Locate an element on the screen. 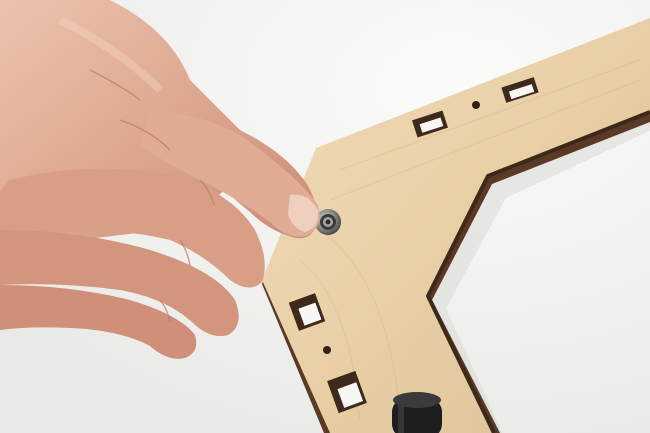 Image resolution: width=650 pixels, height=433 pixels. index-finger is located at coordinates (230, 173).